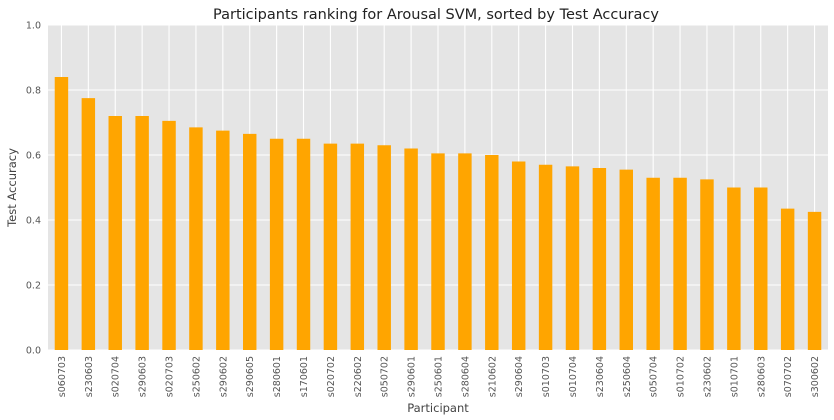  What do you see at coordinates (734, 268) in the screenshot?
I see `bar-s010701` at bounding box center [734, 268].